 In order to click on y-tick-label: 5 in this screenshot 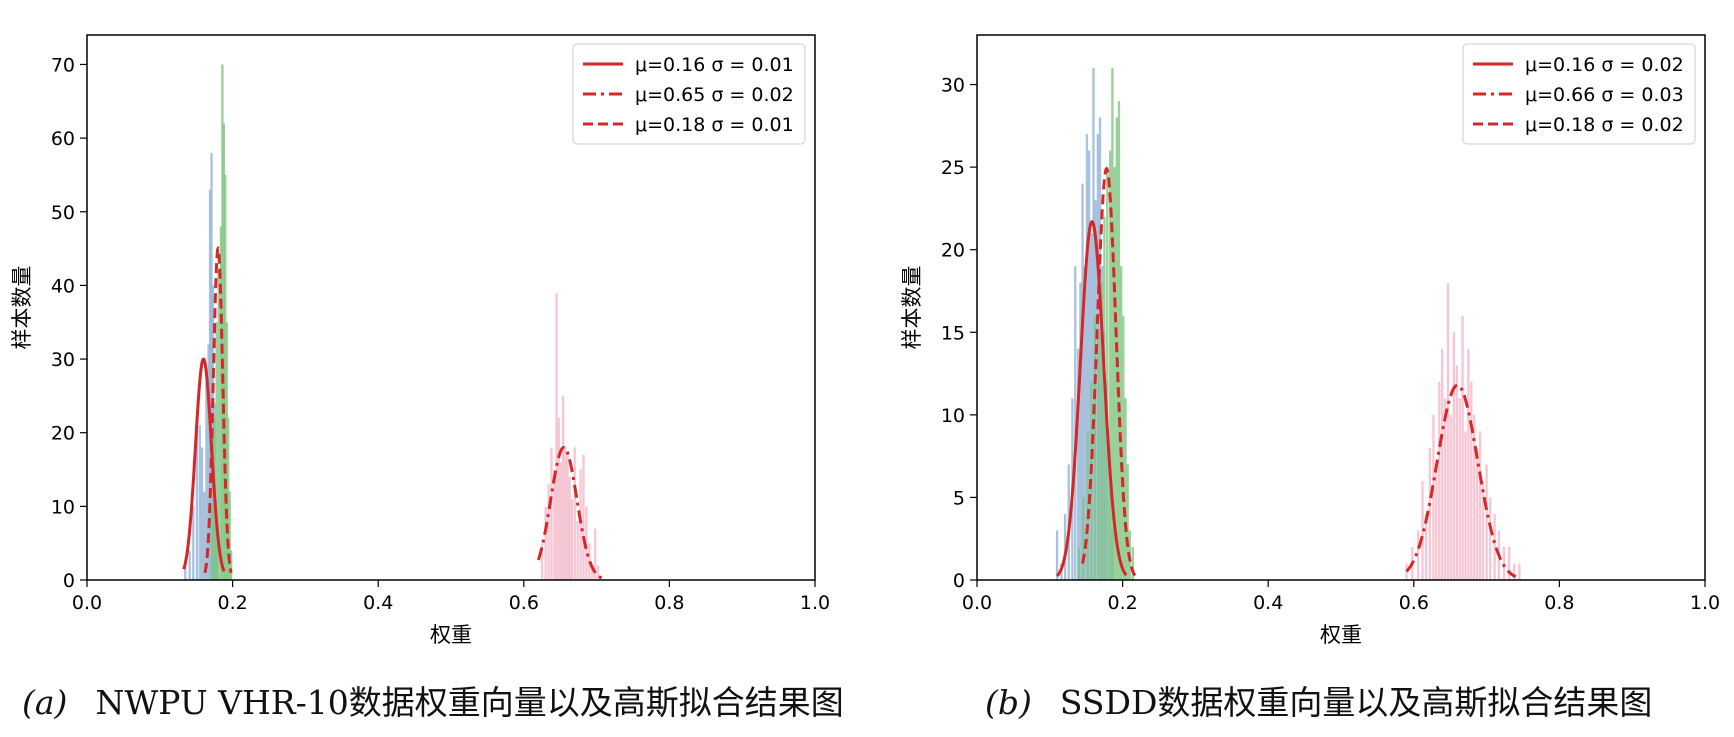, I will do `click(959, 498)`.